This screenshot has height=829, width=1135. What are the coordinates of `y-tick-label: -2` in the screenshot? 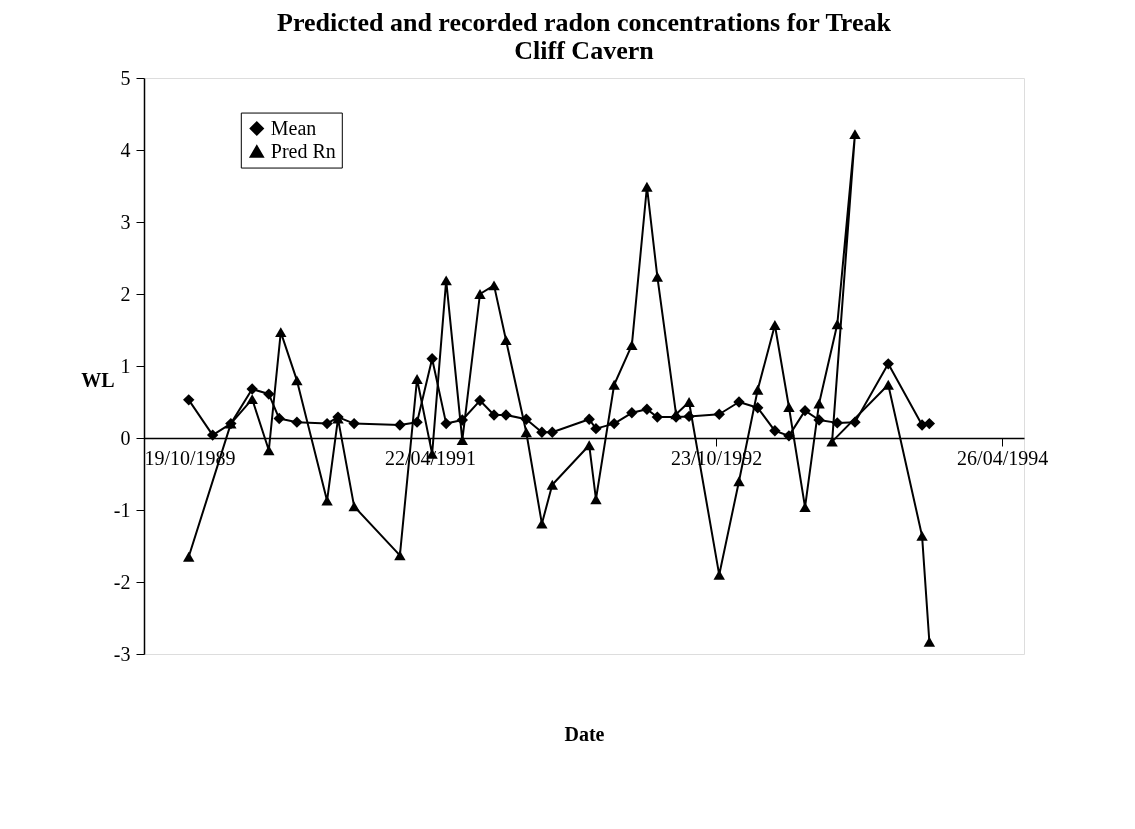 It's located at (122, 581).